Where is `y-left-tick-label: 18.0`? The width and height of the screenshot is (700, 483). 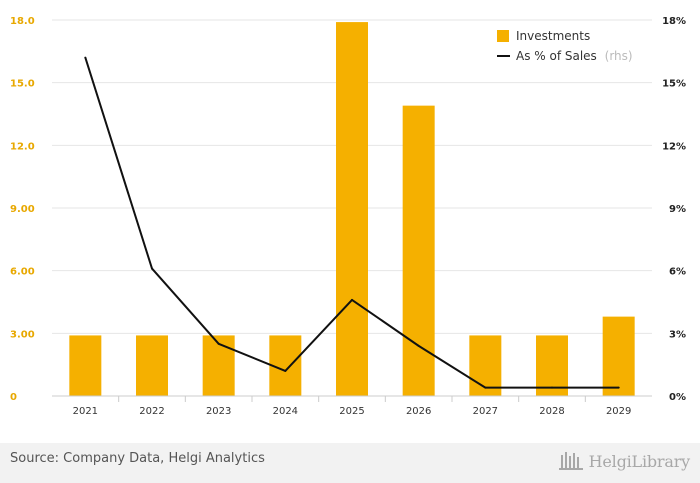 y-left-tick-label: 18.0 is located at coordinates (22, 21).